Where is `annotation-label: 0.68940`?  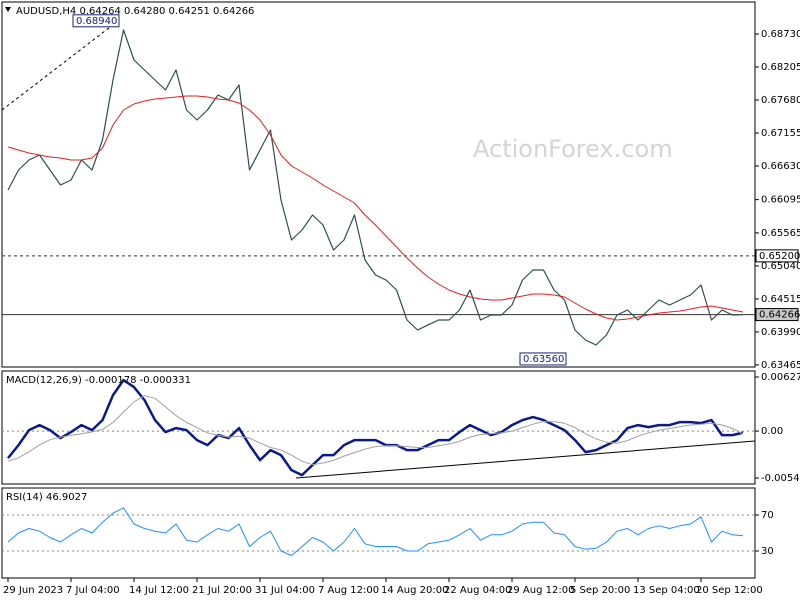
annotation-label: 0.68940 is located at coordinates (96, 21).